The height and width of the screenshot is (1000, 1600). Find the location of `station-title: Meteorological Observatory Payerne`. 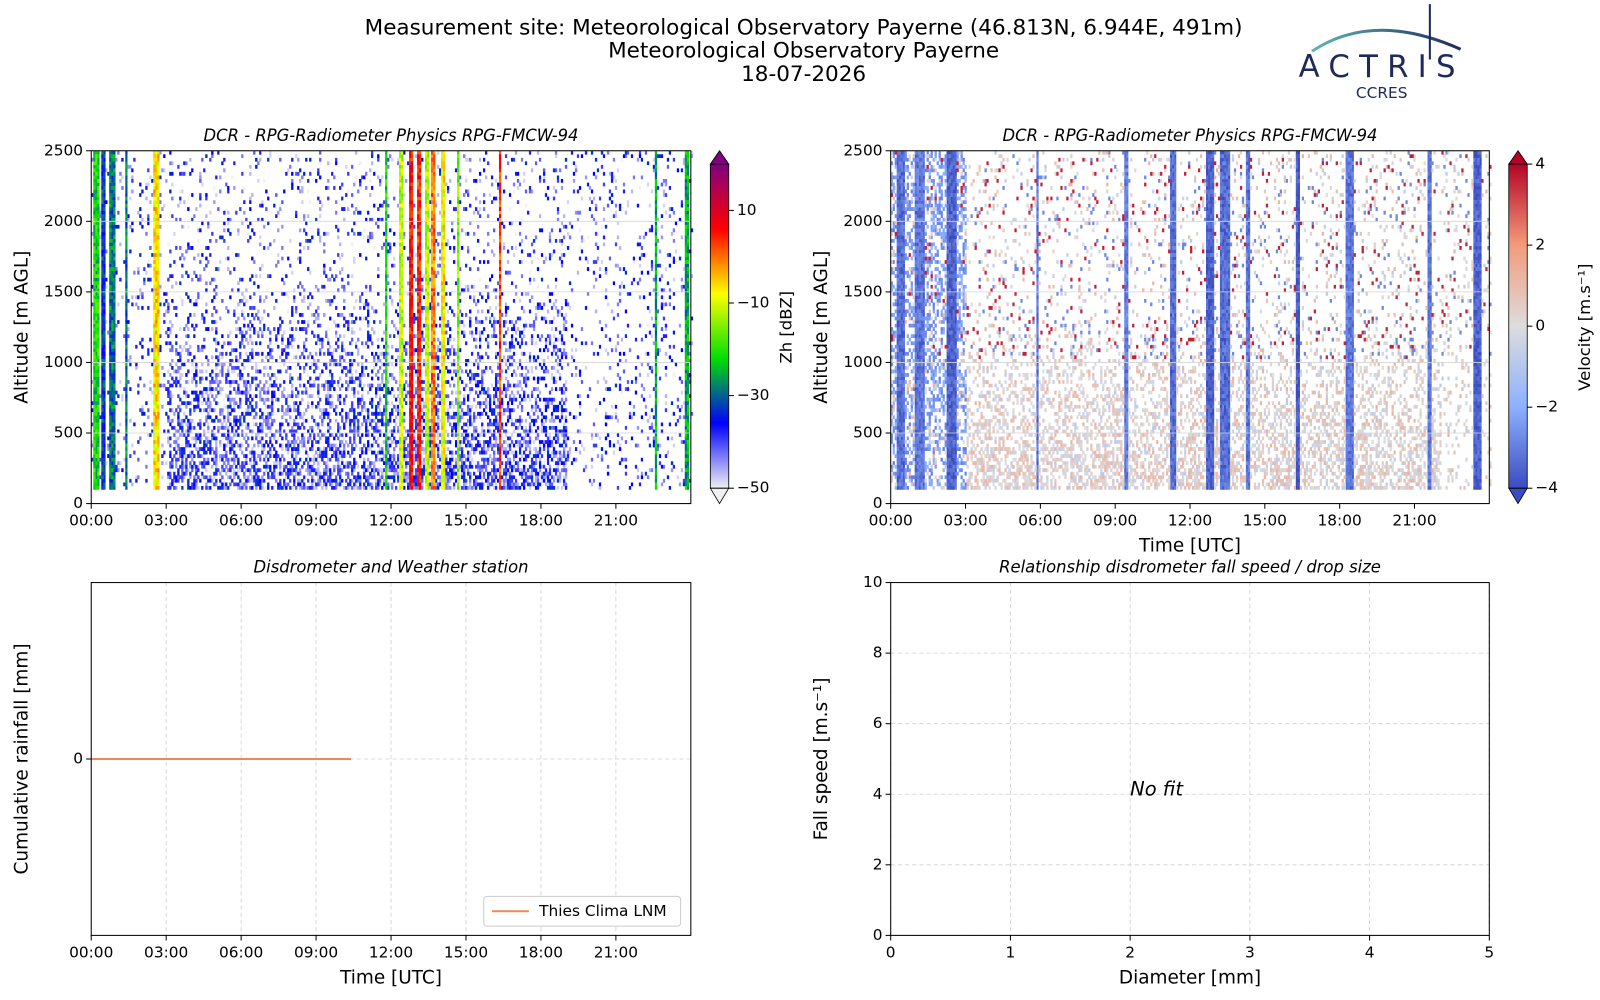

station-title: Meteorological Observatory Payerne is located at coordinates (803, 50).